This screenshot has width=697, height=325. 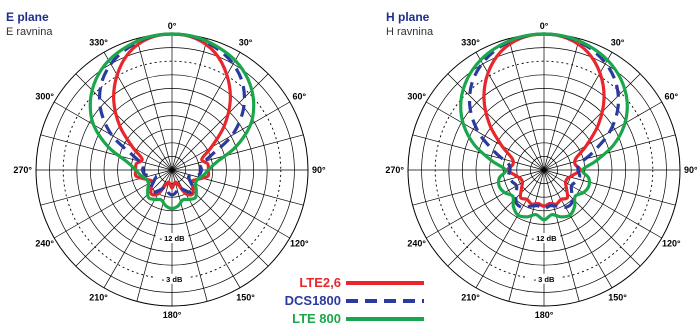 What do you see at coordinates (354, 300) in the screenshot?
I see `legend: LTE2,6 DCS1800 LTE 800` at bounding box center [354, 300].